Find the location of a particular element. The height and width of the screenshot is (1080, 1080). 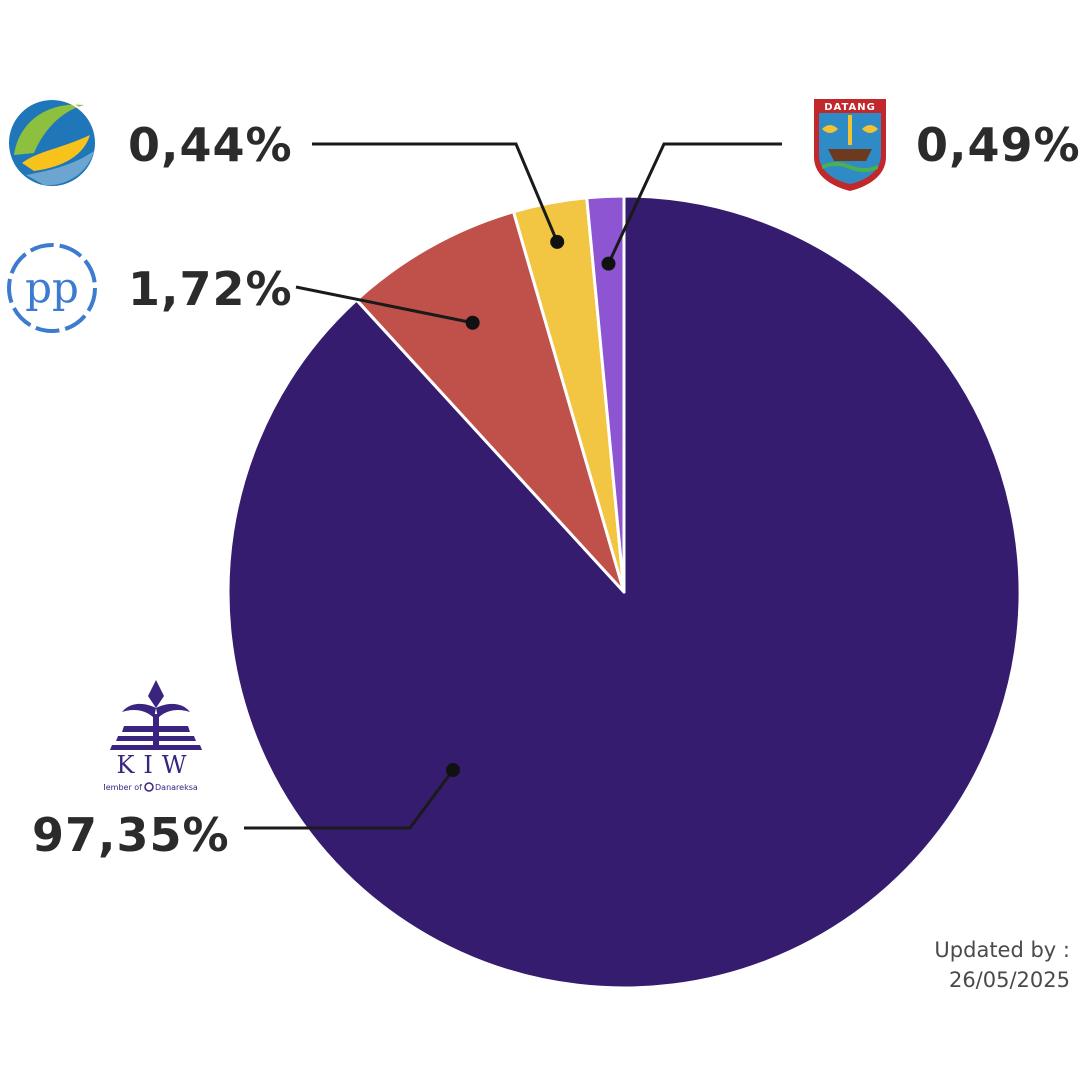

kiw-logo-text: KIW is located at coordinates (155, 765).